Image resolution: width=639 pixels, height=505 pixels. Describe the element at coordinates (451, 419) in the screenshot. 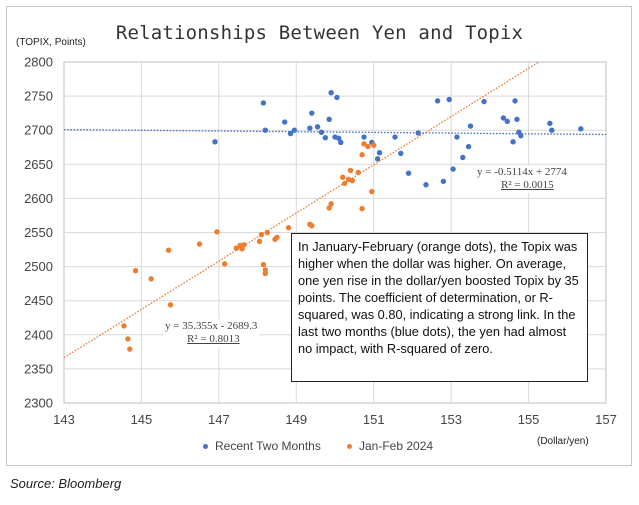

I see `x-tick-label: 153` at that location.